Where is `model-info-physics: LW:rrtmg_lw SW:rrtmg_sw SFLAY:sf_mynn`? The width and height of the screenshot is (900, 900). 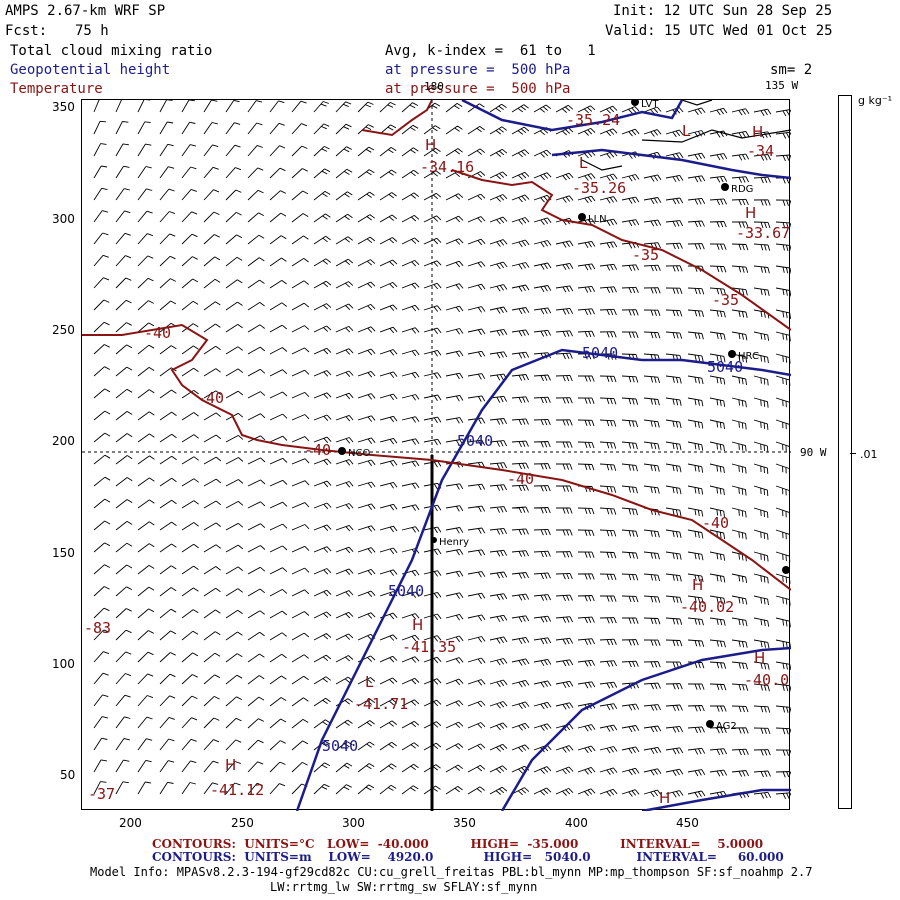 model-info-physics: LW:rrtmg_lw SW:rrtmg_sw SFLAY:sf_mynn is located at coordinates (404, 887).